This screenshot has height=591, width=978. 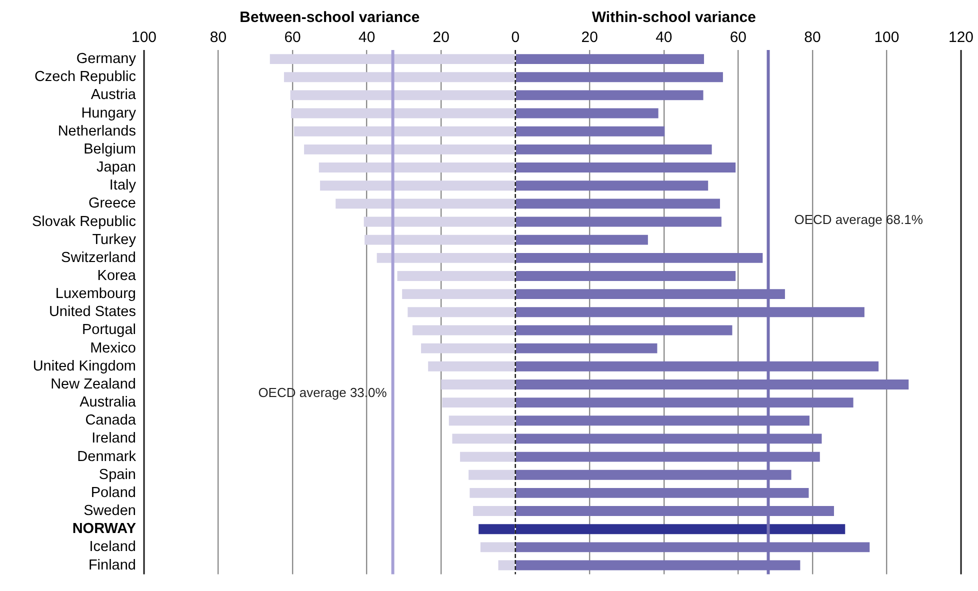 What do you see at coordinates (323, 392) in the screenshot?
I see `ref-line-label: OECD average 33.0%` at bounding box center [323, 392].